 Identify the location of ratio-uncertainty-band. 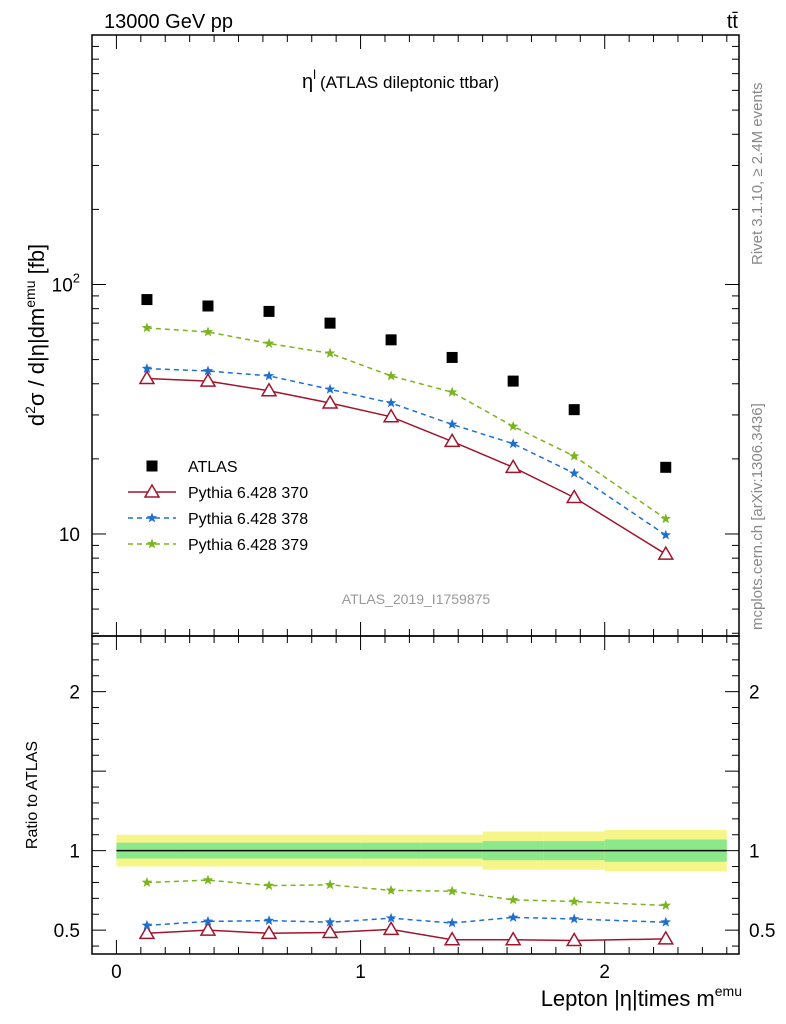
(421, 850).